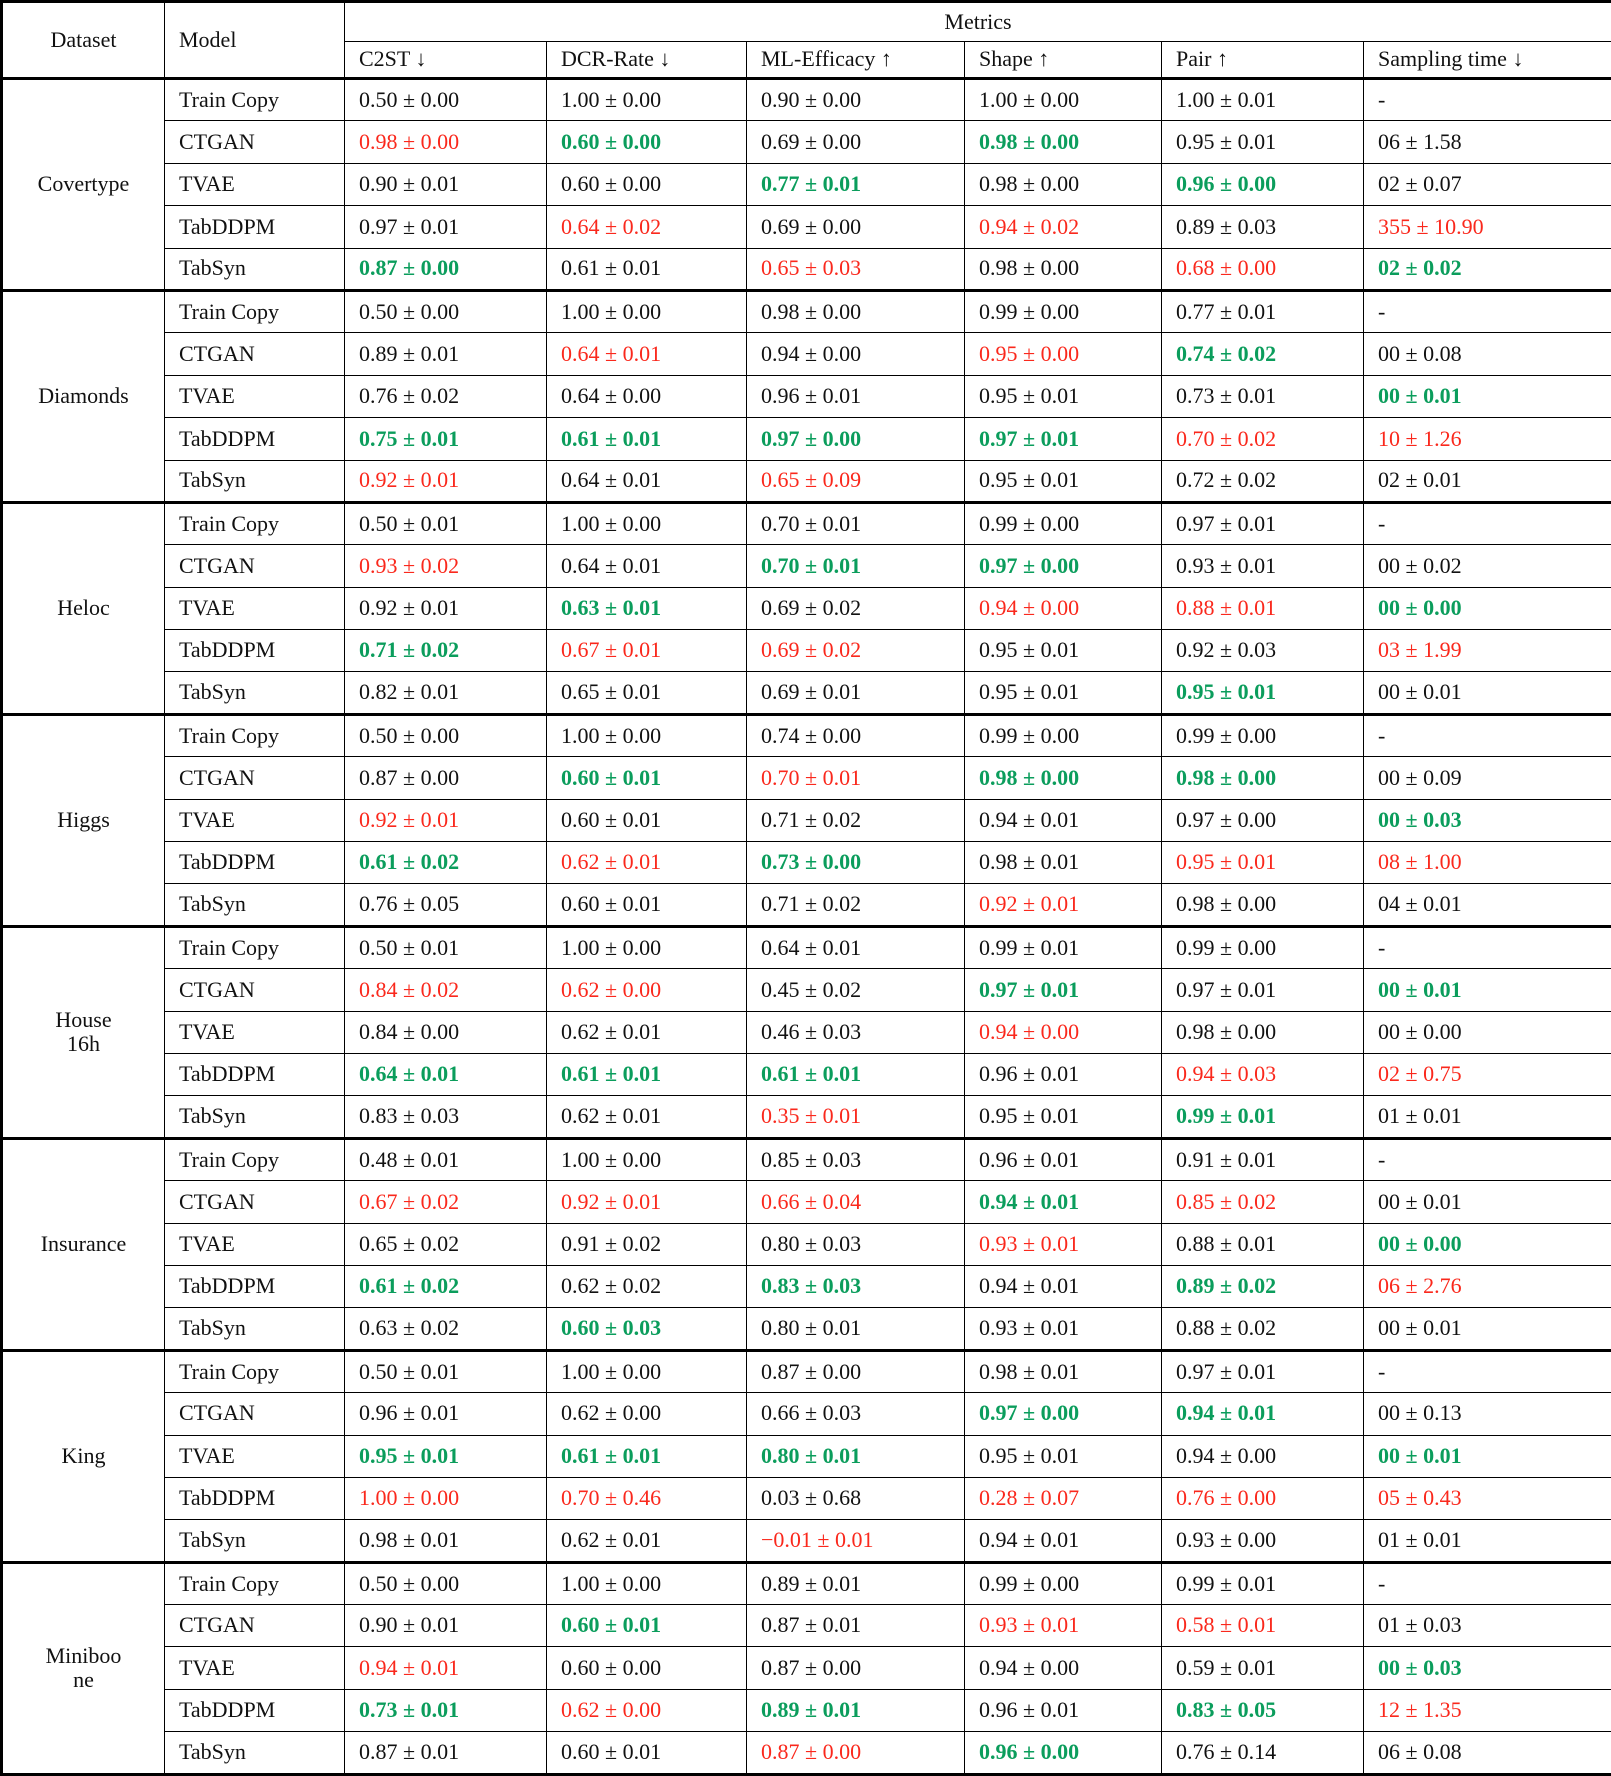 The image size is (1611, 1776). Describe the element at coordinates (446, 60) in the screenshot. I see `header-col-c2st: C2ST ↓` at that location.